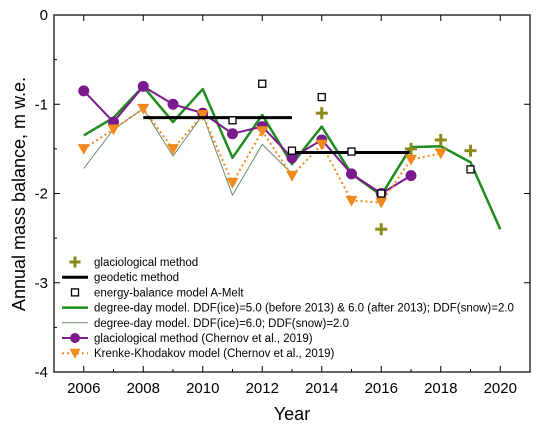 The image size is (550, 430). Describe the element at coordinates (169, 293) in the screenshot. I see `legend-label: energy-balance model A-Melt` at that location.